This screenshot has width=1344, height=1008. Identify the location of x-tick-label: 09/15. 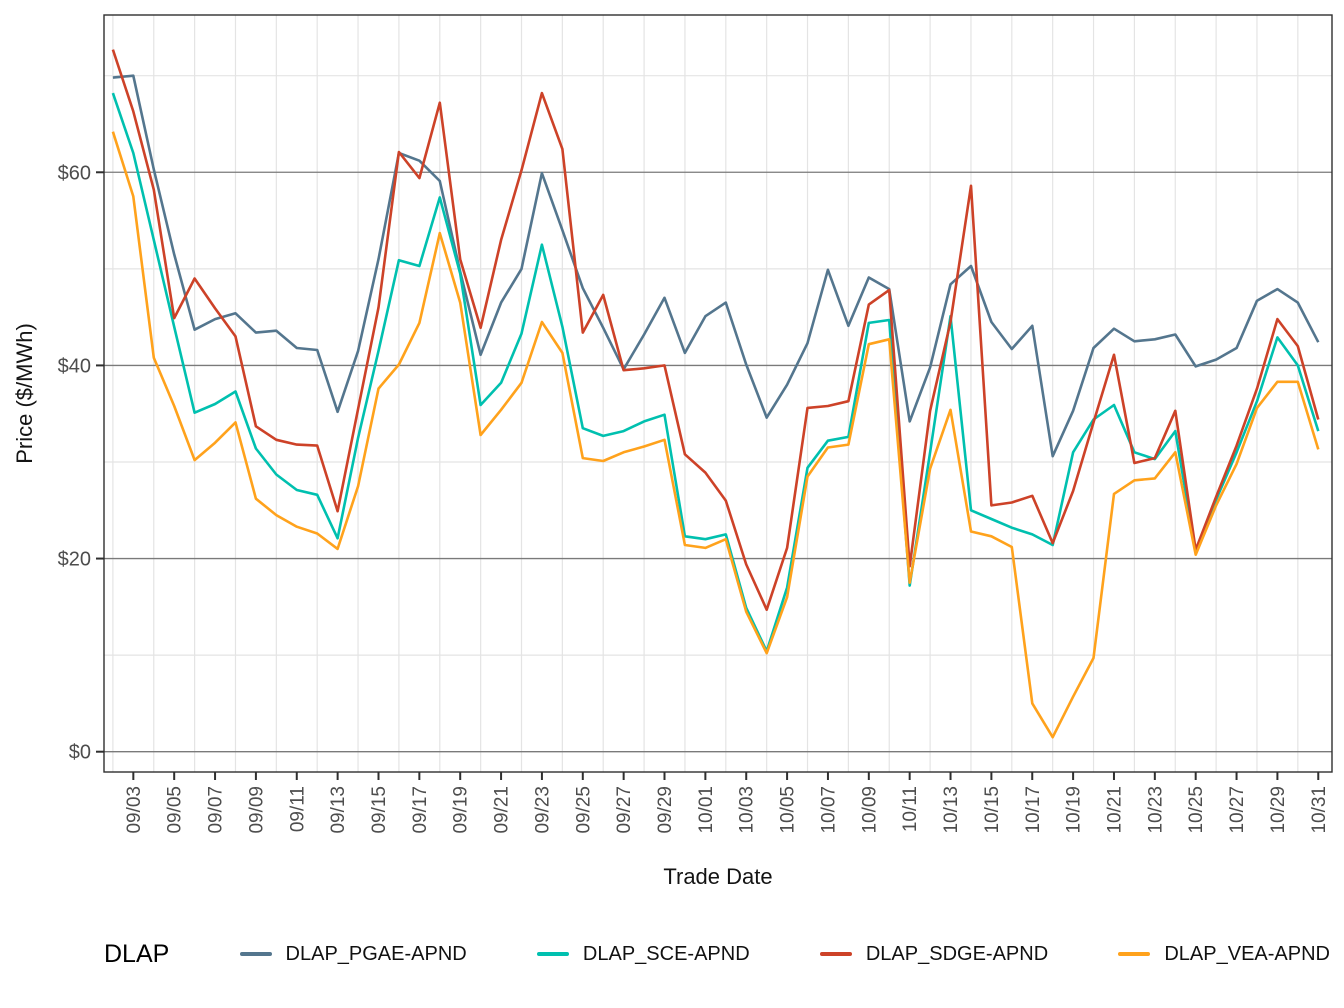
(379, 810).